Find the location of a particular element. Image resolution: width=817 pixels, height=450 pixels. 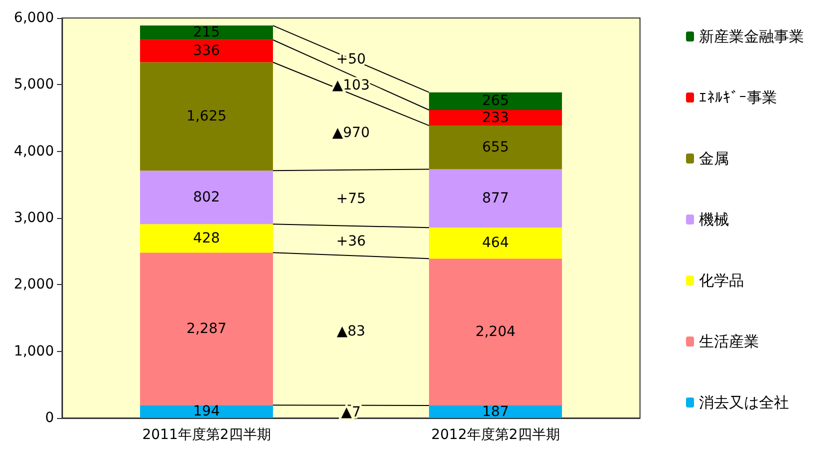

data-label: 194 is located at coordinates (206, 412).